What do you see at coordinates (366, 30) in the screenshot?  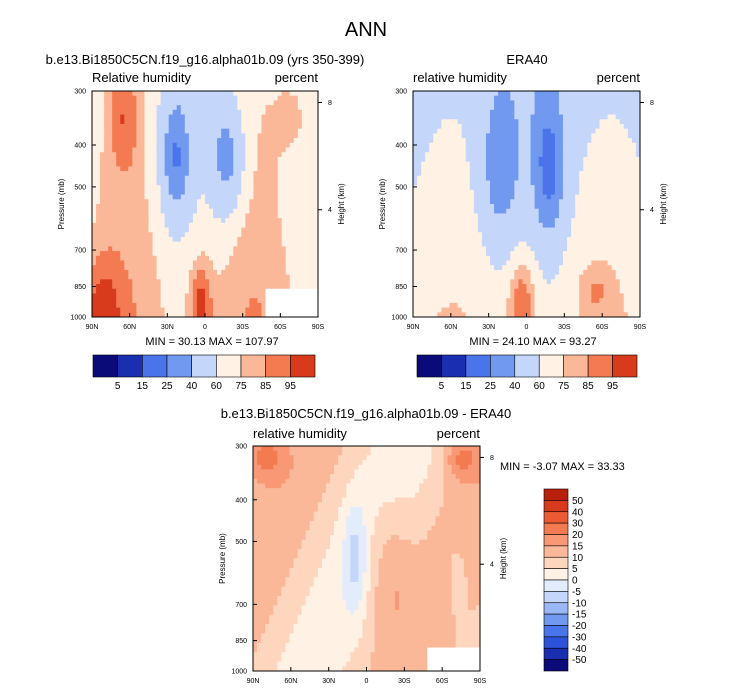 I see `figure-title: ANN` at bounding box center [366, 30].